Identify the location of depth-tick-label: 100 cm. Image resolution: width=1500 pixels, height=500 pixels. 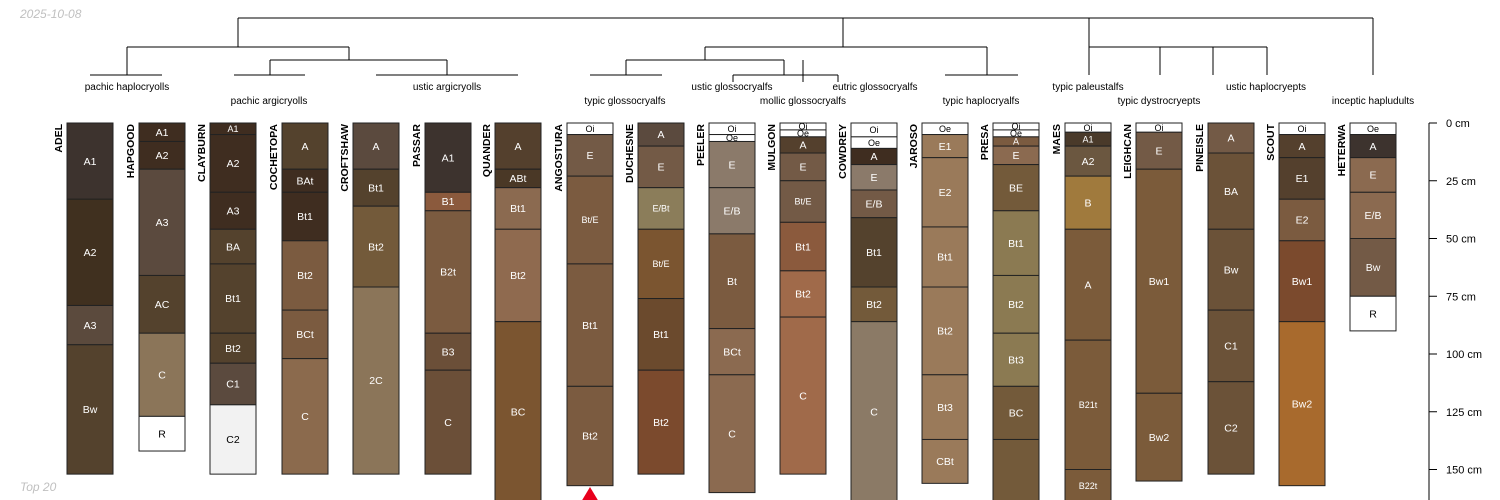
(1464, 355).